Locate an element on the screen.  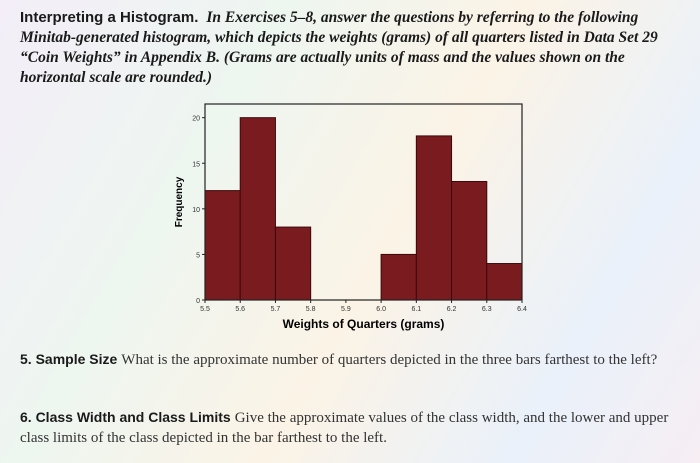
x-tick-label: 5.6 is located at coordinates (240, 309).